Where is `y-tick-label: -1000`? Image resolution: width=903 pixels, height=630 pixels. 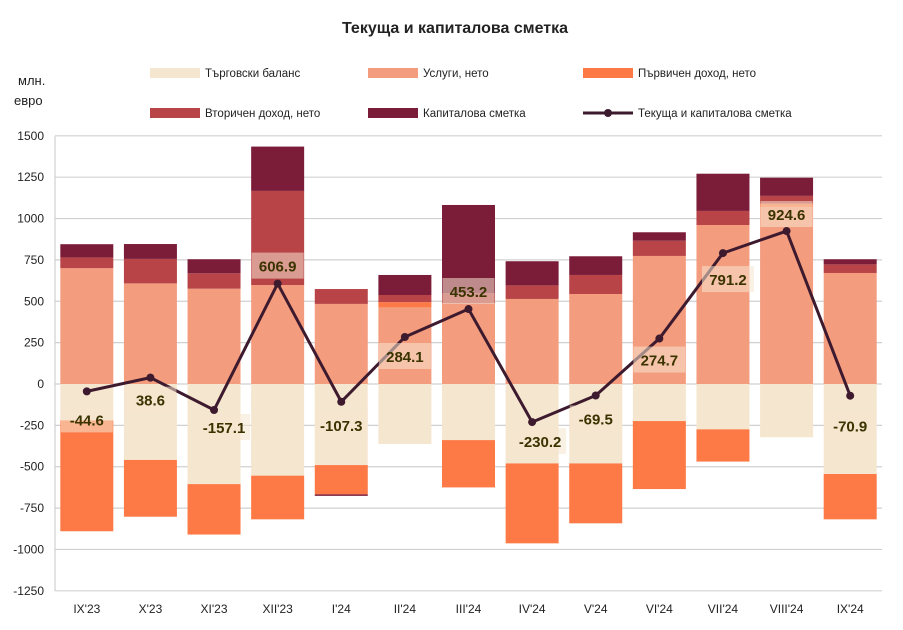
y-tick-label: -1000 is located at coordinates (28, 549).